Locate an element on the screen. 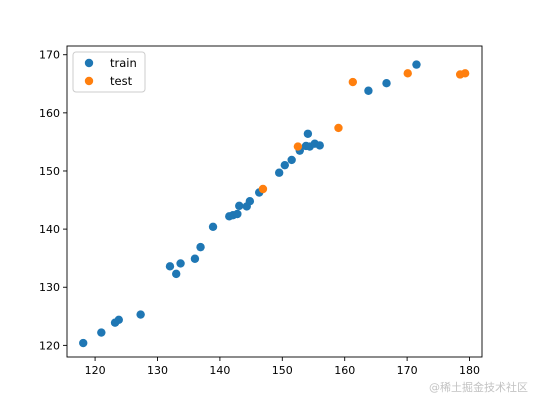  y-tick-label: 120 is located at coordinates (49, 345).